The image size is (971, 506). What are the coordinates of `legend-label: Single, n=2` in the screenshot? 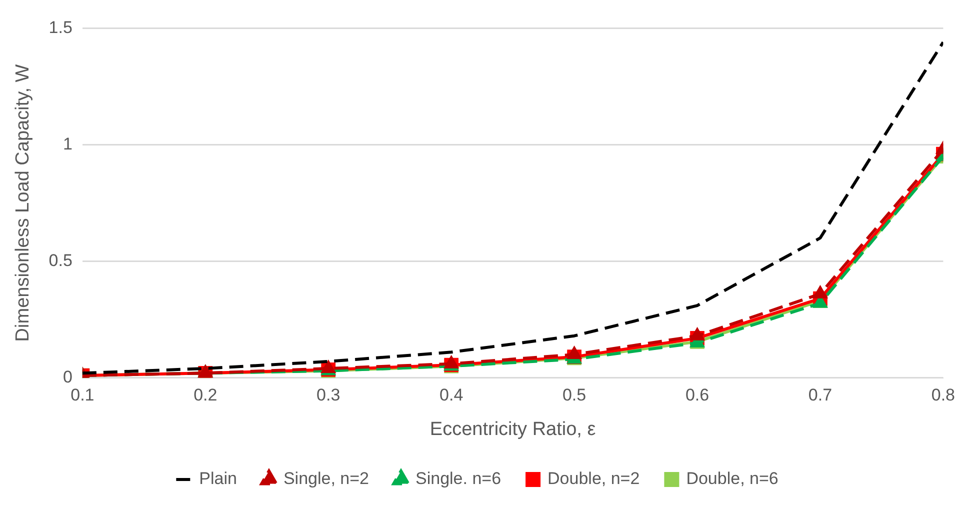 It's located at (326, 478).